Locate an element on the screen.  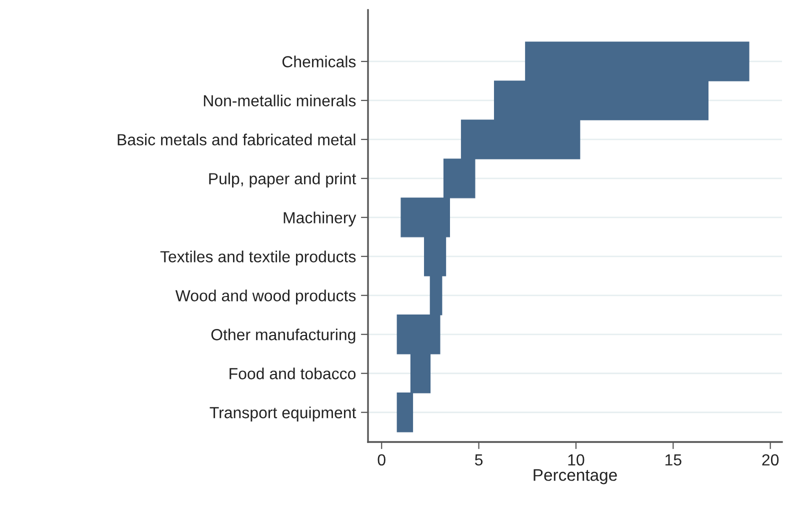
y-tick-label: Textiles and textile products is located at coordinates (258, 258).